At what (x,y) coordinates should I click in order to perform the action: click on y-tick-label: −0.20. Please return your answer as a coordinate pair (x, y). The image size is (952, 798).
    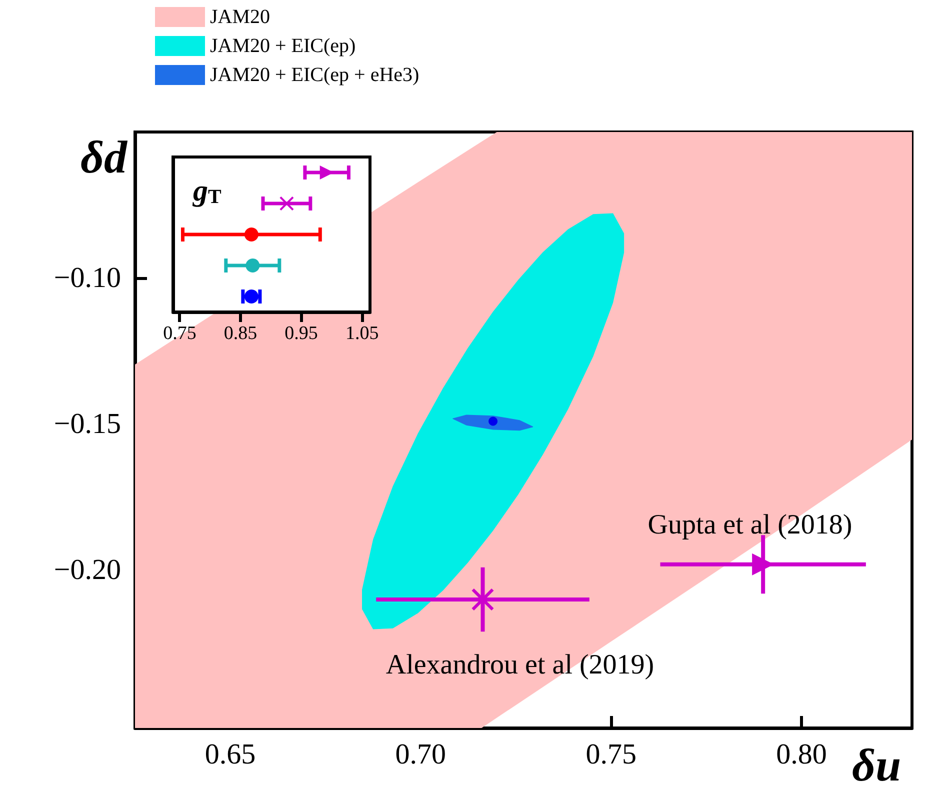
    Looking at the image, I should click on (87, 570).